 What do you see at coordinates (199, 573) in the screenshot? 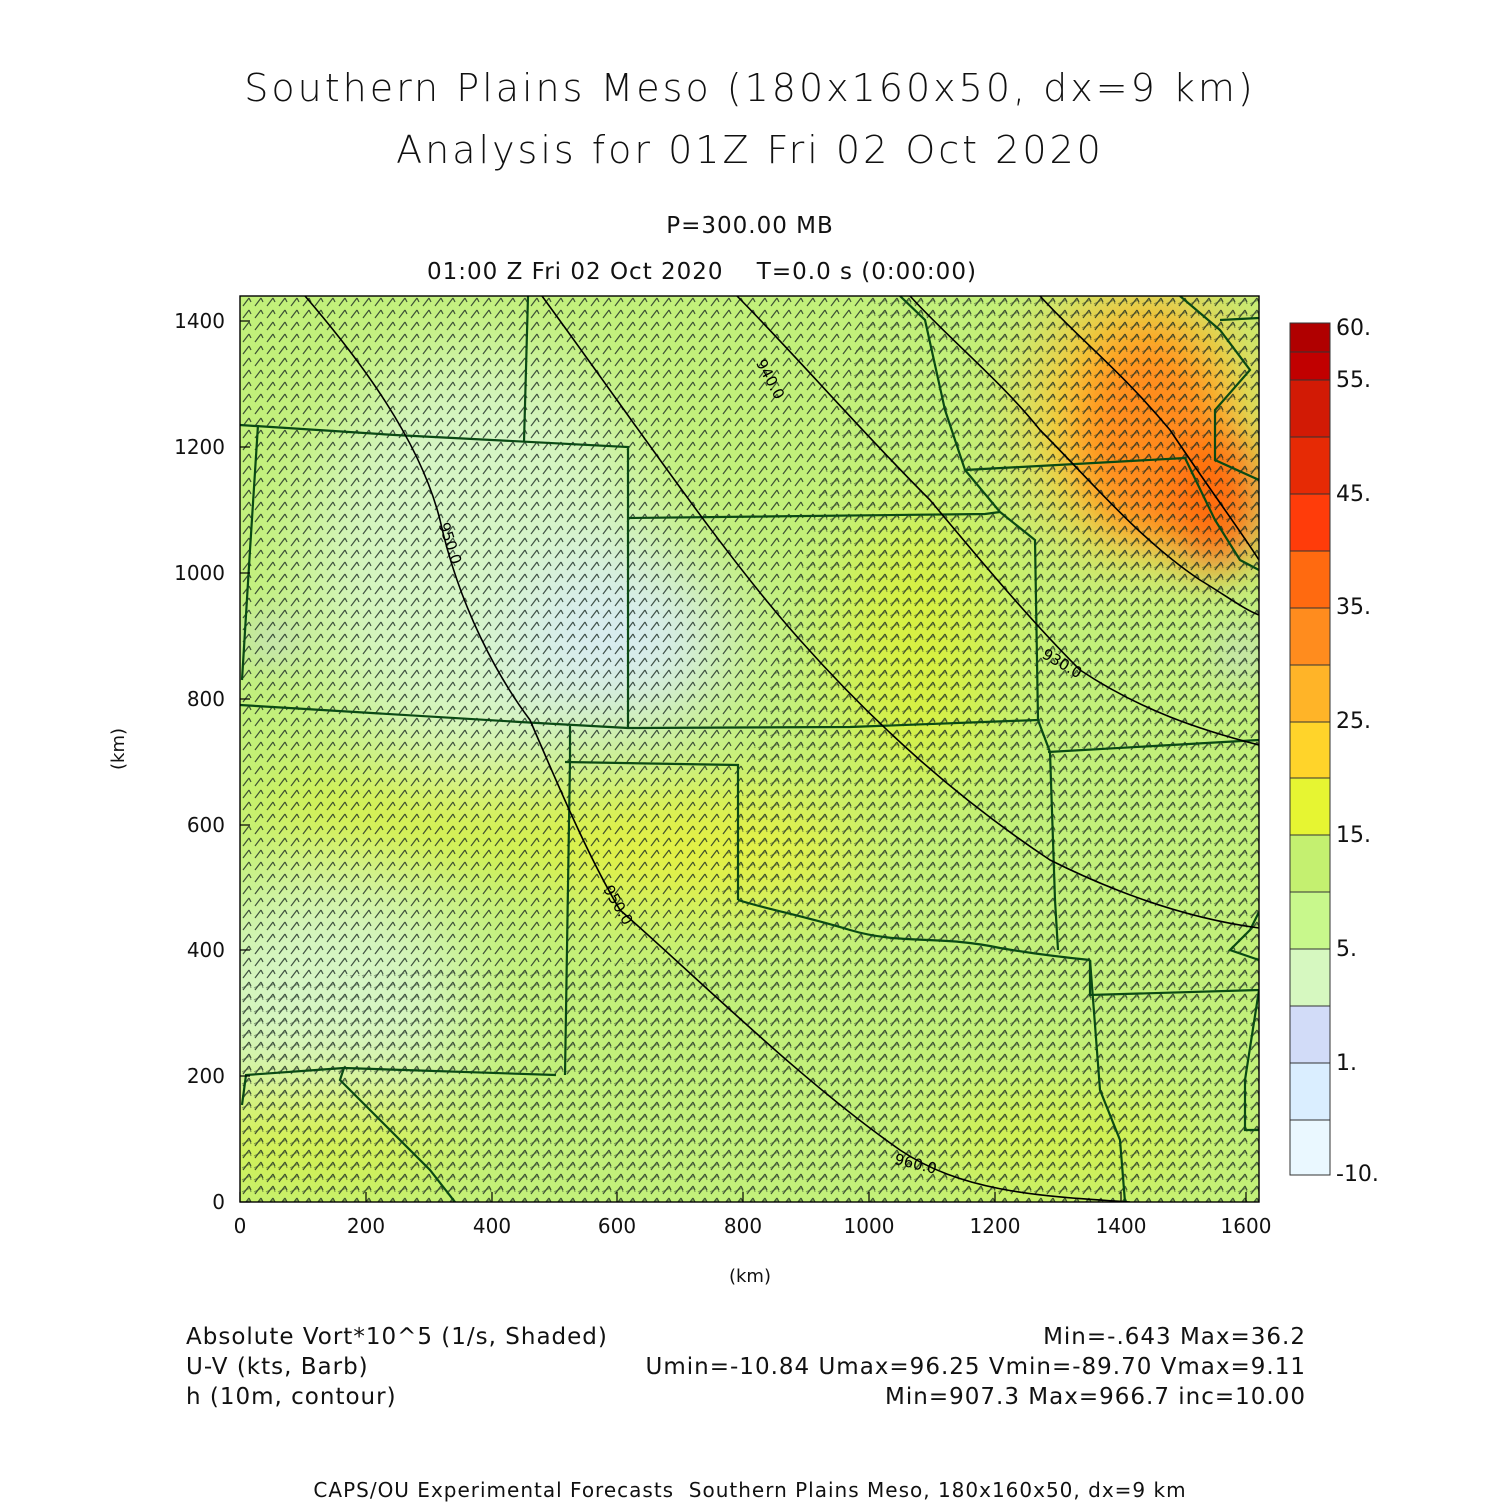
I see `y-tick-label: 1000` at bounding box center [199, 573].